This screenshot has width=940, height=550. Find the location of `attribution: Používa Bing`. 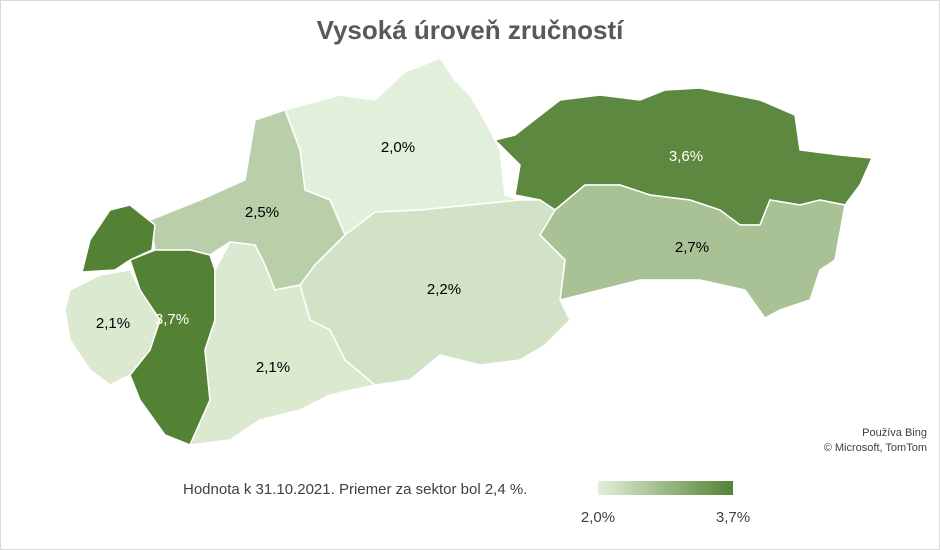

attribution: Používa Bing is located at coordinates (894, 433).